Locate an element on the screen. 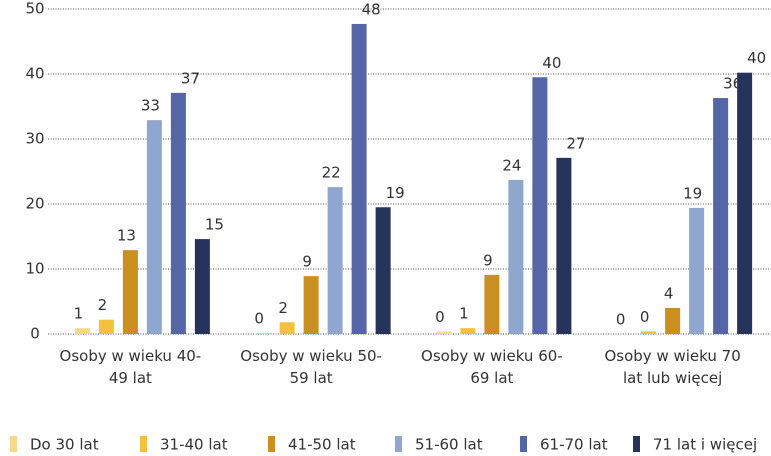 Image resolution: width=771 pixels, height=456 pixels. x-tick-label: Osoby w wieku 70 lat lub więcej is located at coordinates (672, 367).